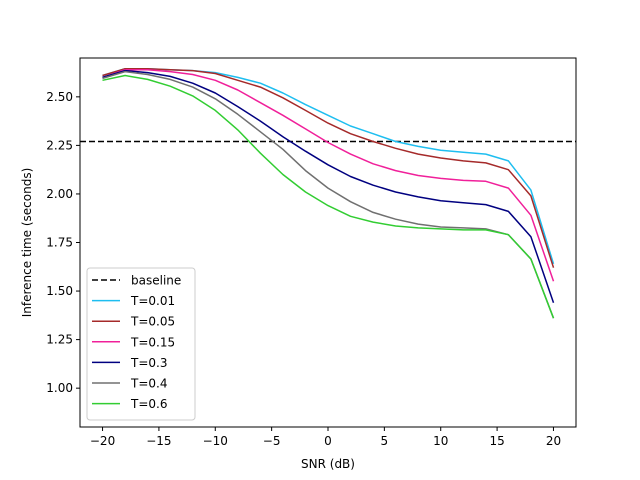 Image resolution: width=640 pixels, height=480 pixels. I want to click on y-axis-ticks: 1.00 1.25 1.50 1.75 2.00 2.25 2.50, so click(63, 242).